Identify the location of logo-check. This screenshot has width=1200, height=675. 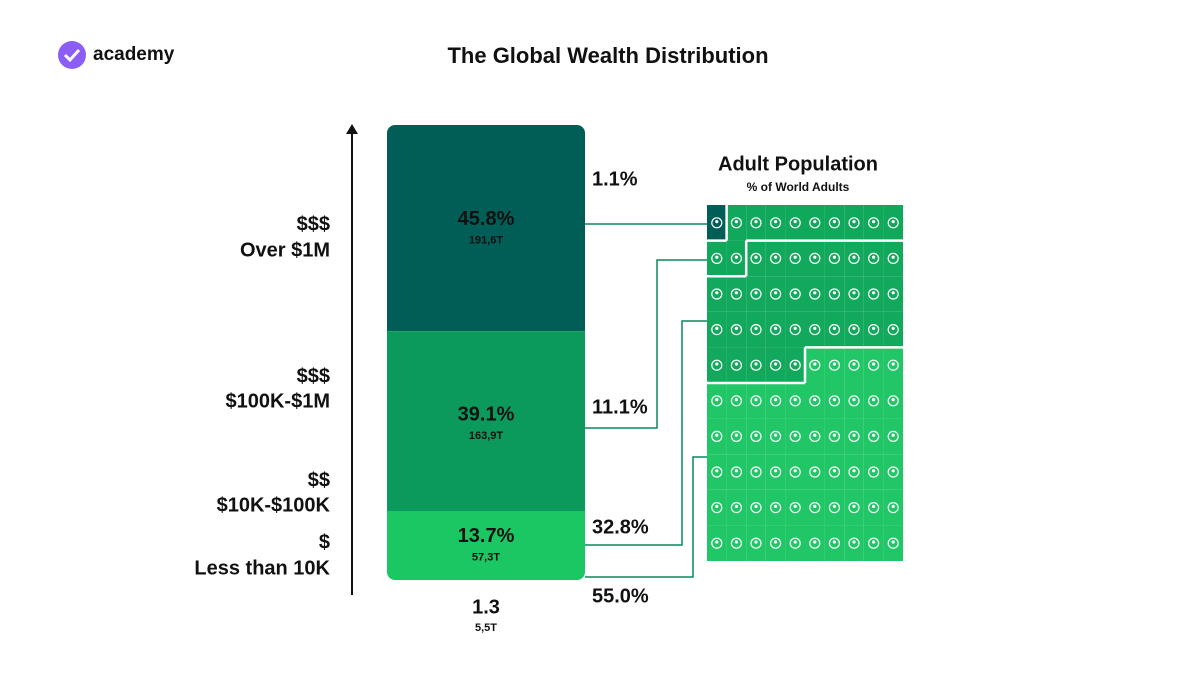
(72, 55).